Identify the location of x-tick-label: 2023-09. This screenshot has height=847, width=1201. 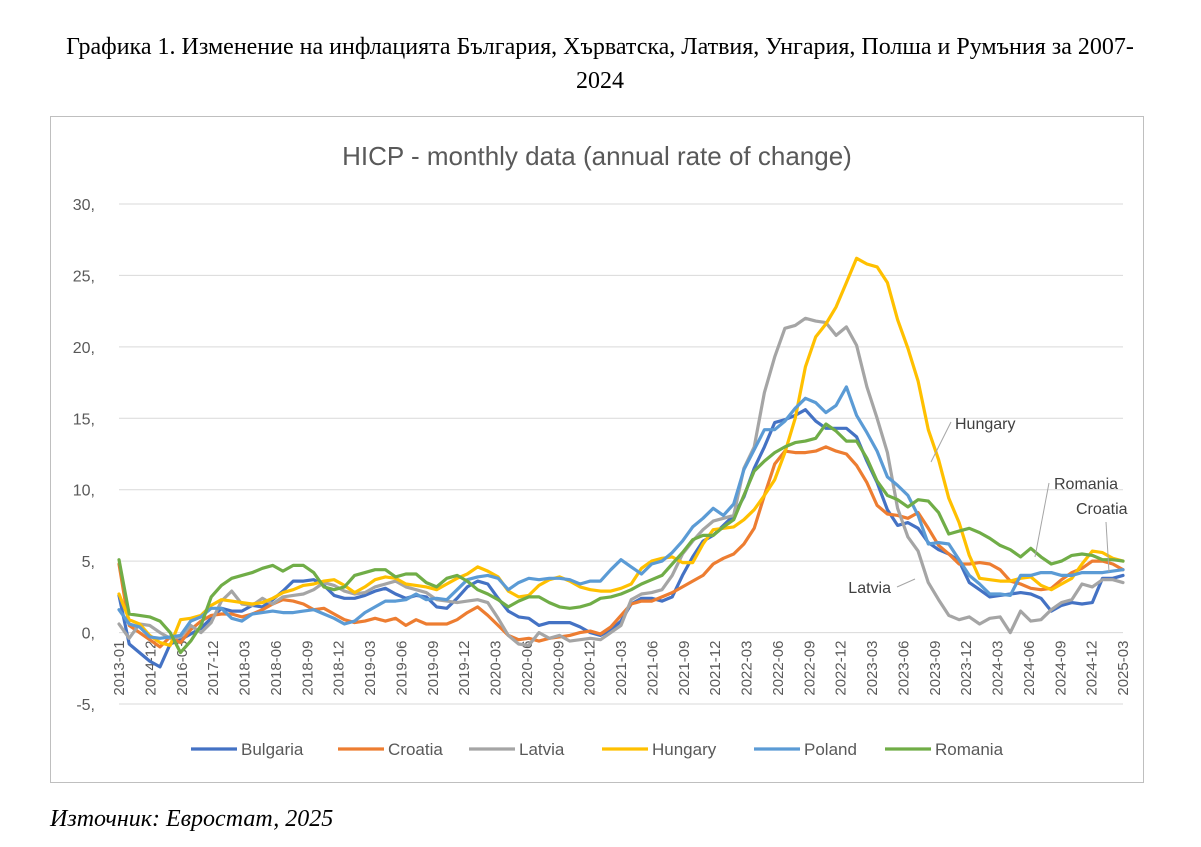
(935, 668).